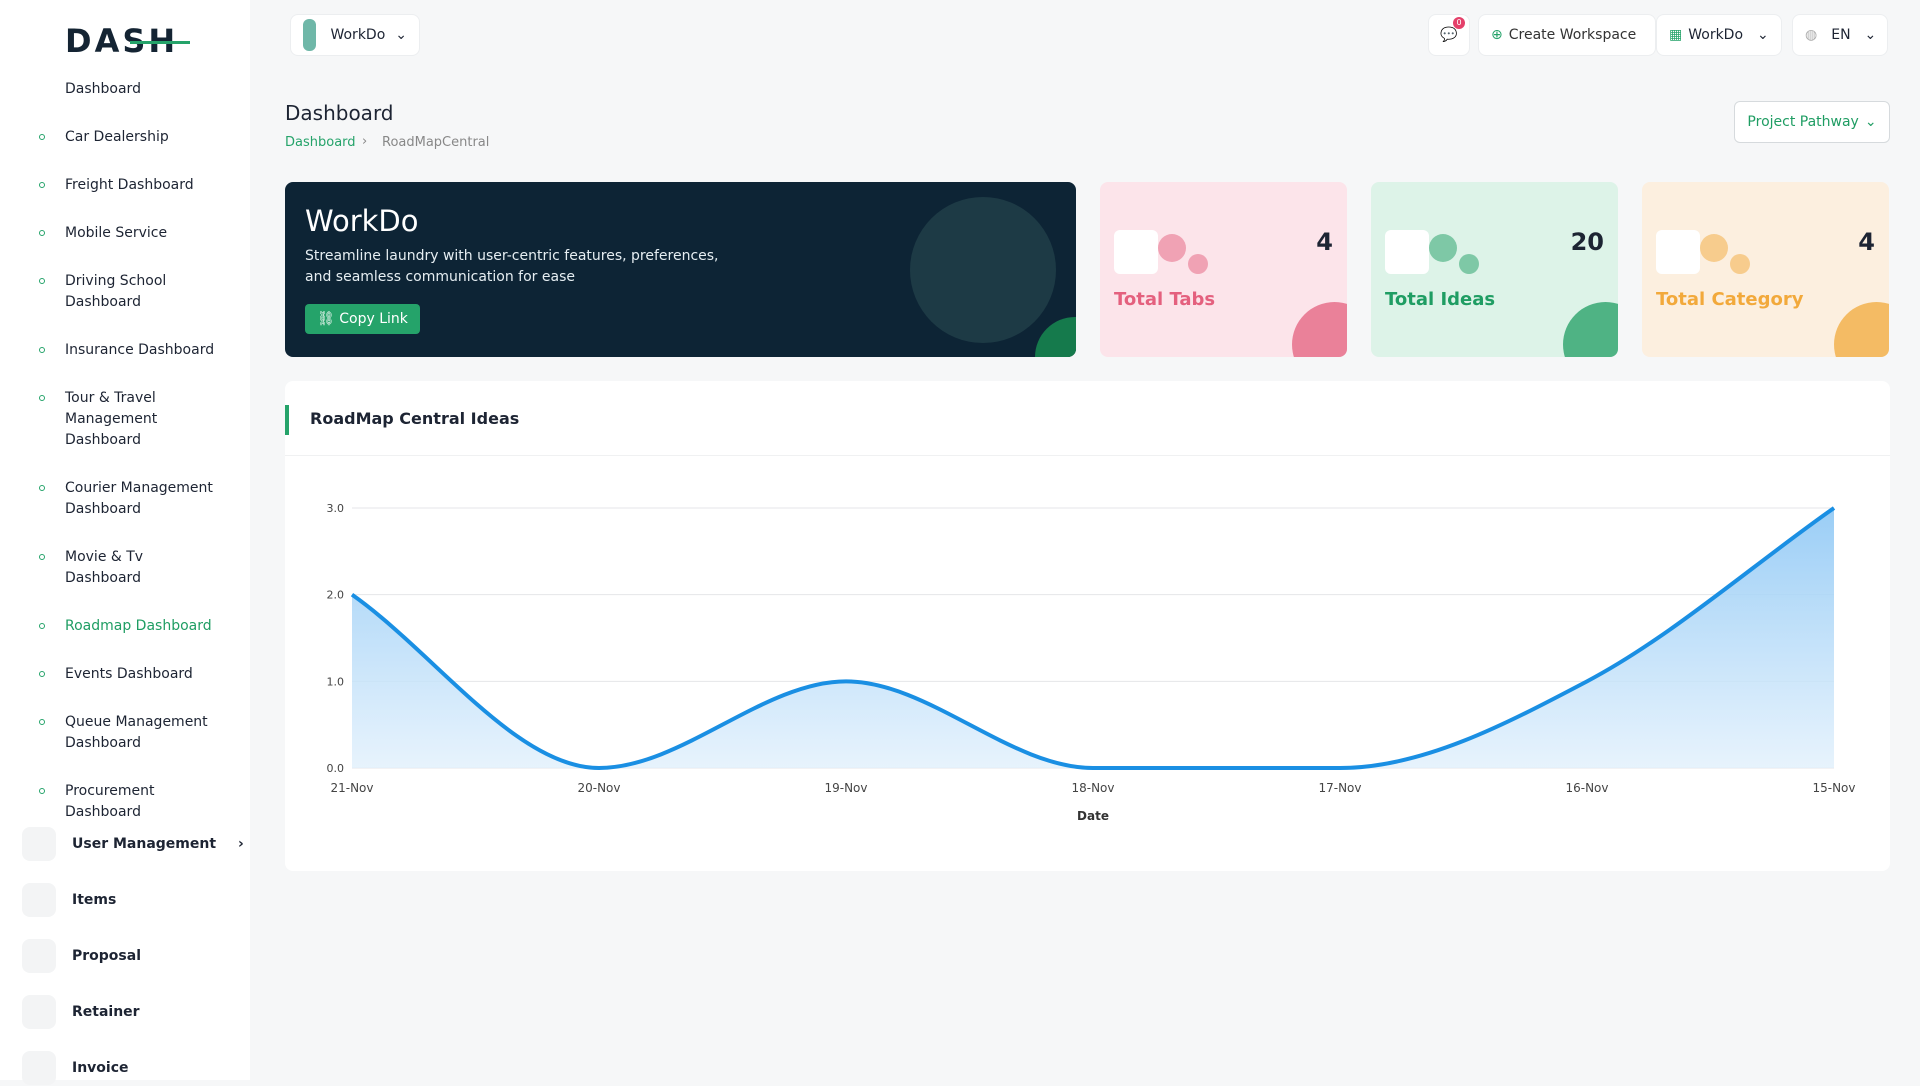 This screenshot has height=1086, width=1920. What do you see at coordinates (362, 221) in the screenshot?
I see `banner-title: WorkDo` at bounding box center [362, 221].